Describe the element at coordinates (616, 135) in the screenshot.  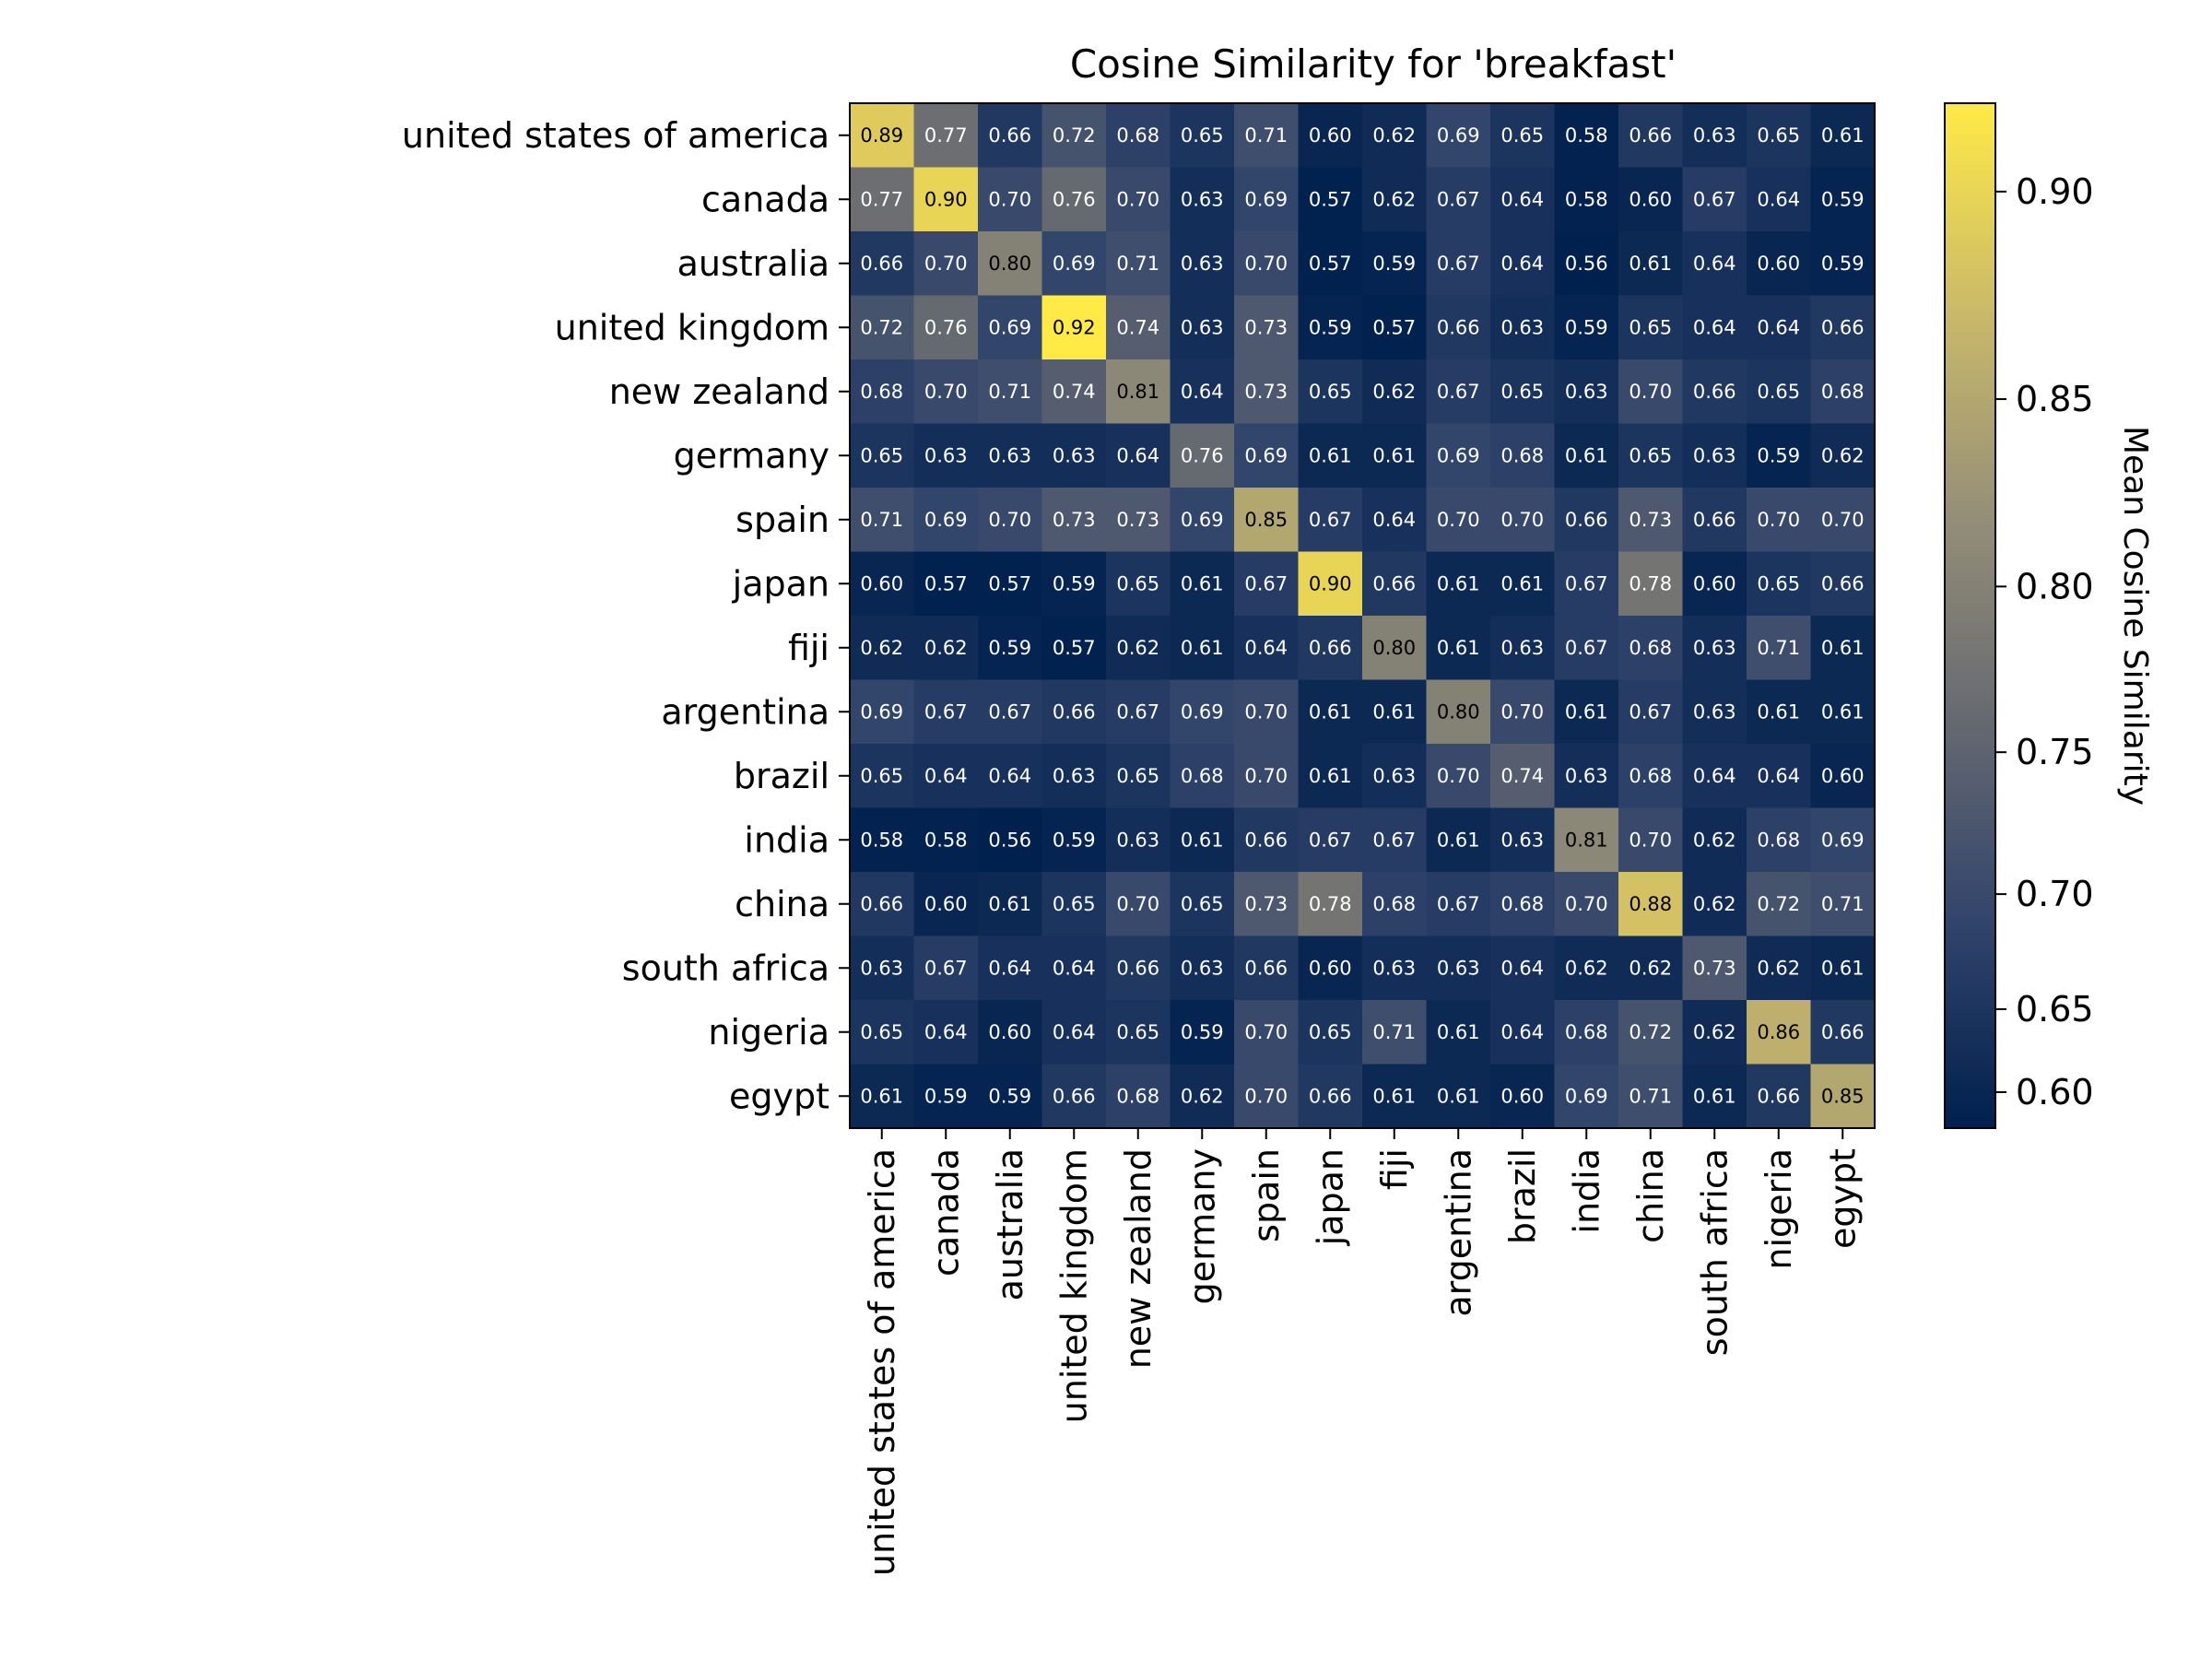
I see `y-tick-label: united states of america` at that location.